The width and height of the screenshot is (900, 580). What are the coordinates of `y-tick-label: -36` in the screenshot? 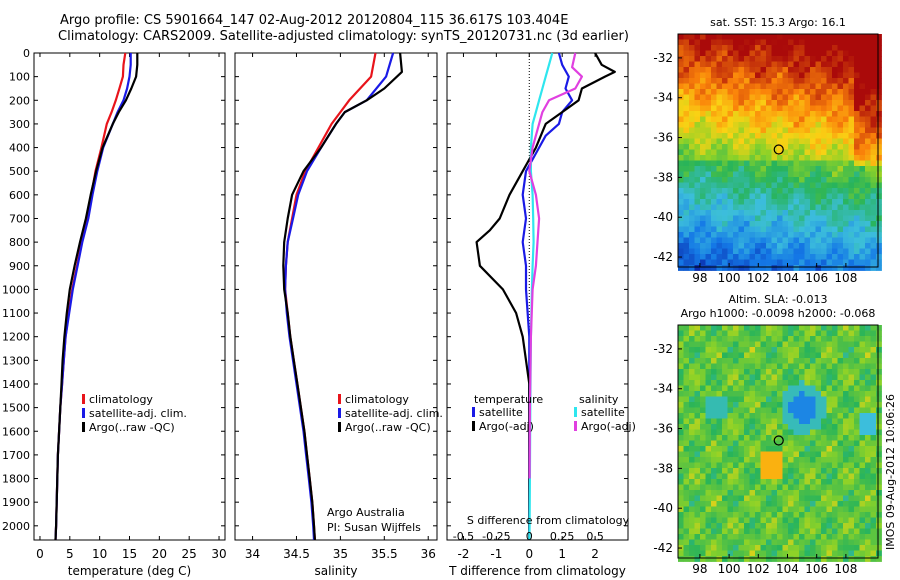 It's located at (663, 429).